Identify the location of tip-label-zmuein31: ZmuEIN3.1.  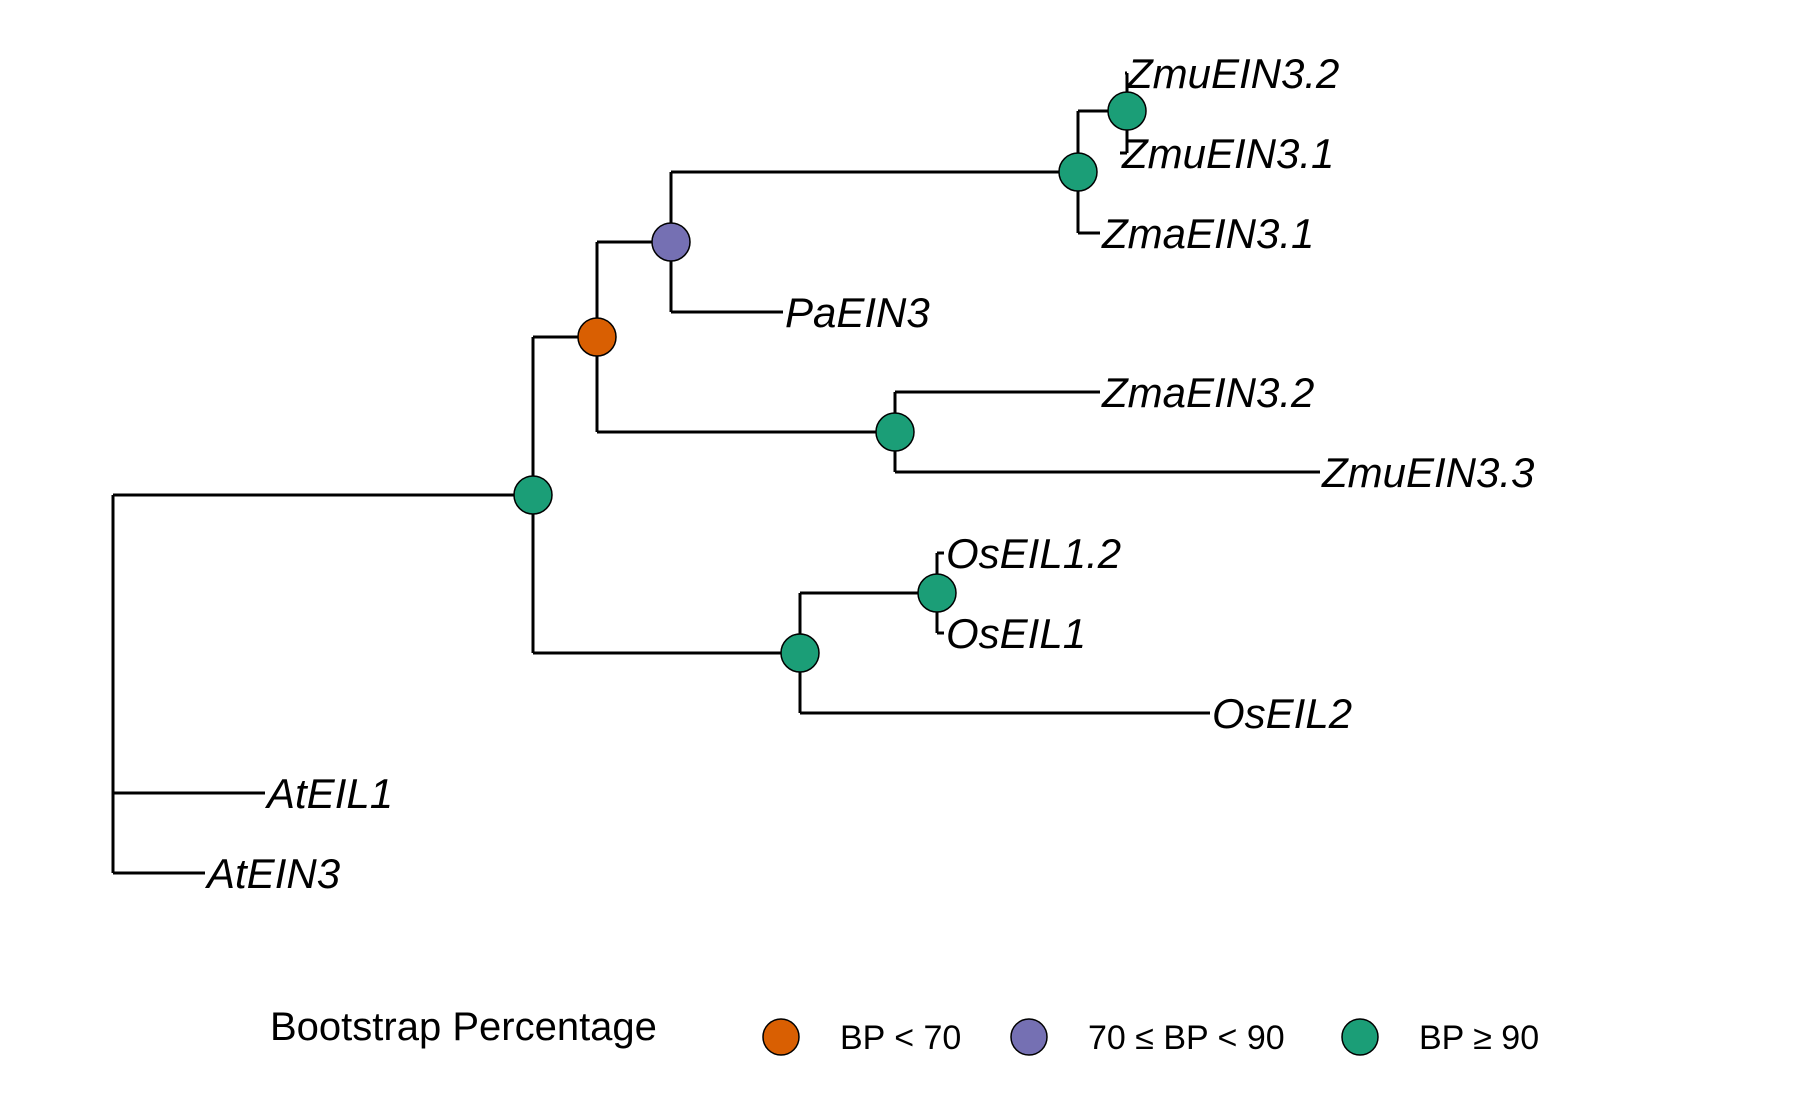
(1227, 153).